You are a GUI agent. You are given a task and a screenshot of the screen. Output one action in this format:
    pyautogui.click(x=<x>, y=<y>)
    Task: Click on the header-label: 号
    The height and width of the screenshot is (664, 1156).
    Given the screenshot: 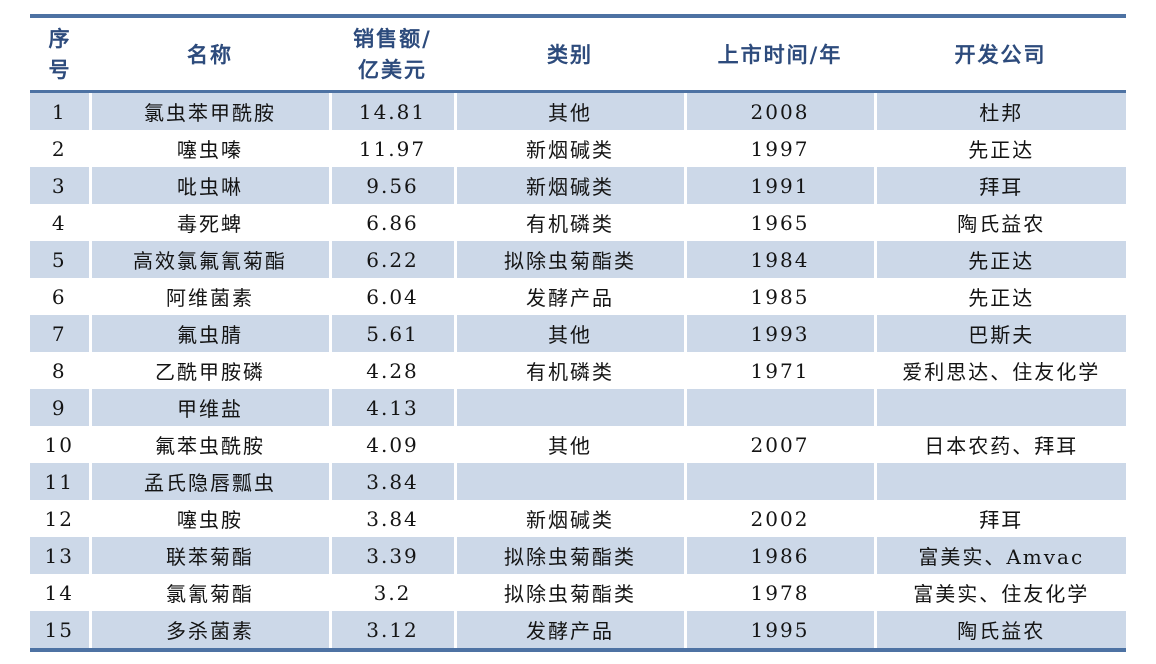 What is the action you would take?
    pyautogui.click(x=60, y=69)
    